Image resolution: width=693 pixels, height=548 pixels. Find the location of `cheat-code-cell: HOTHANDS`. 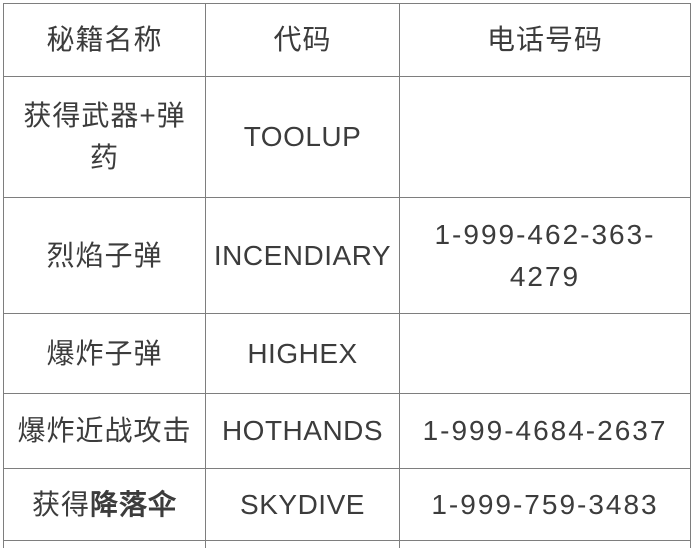

cheat-code-cell: HOTHANDS is located at coordinates (302, 431).